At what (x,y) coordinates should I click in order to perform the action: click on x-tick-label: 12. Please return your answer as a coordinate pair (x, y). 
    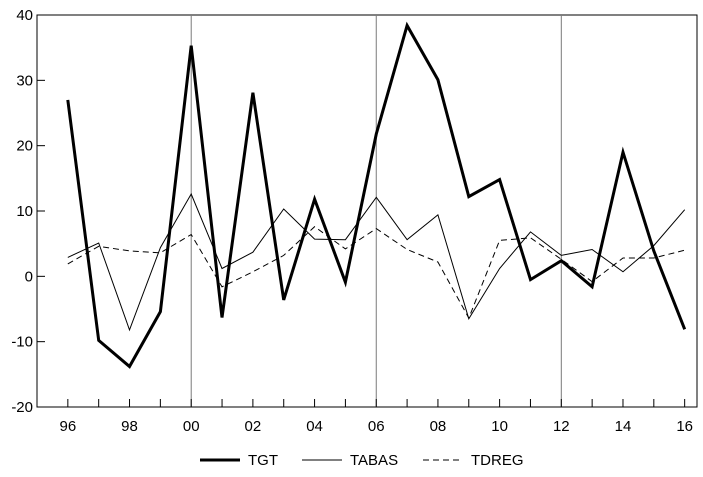
    Looking at the image, I should click on (561, 426).